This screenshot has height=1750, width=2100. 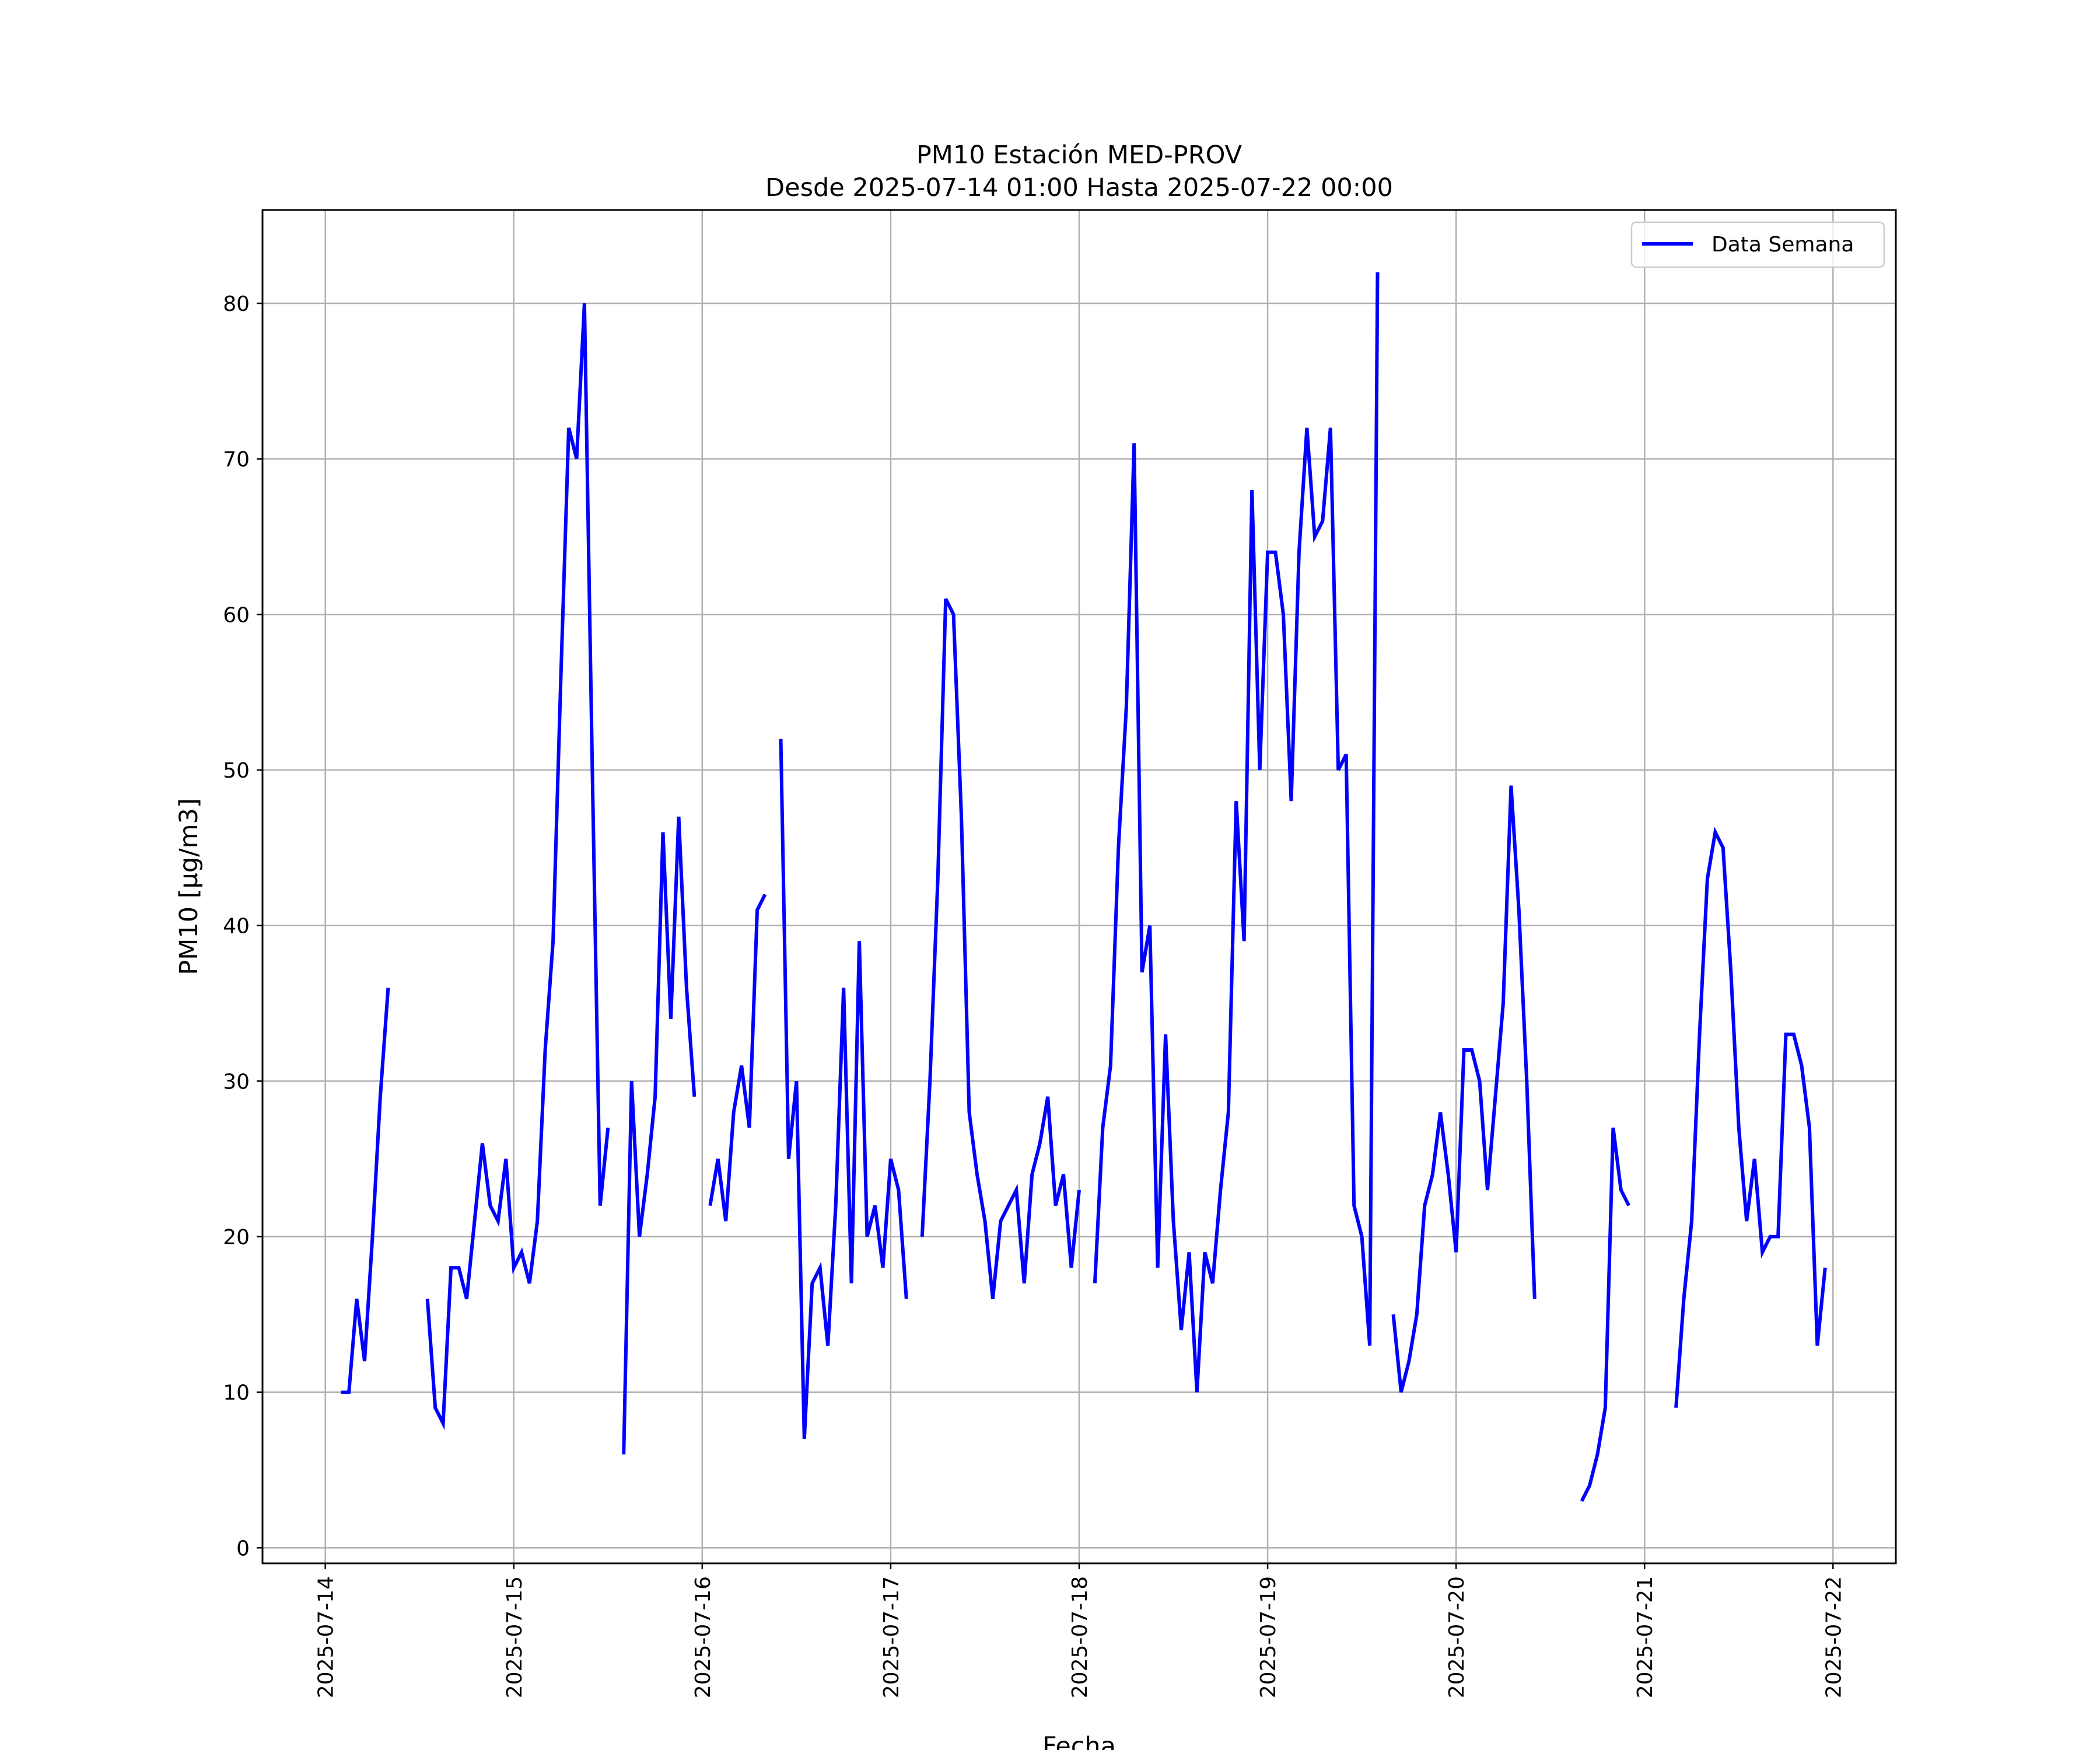 I want to click on x-tick-label: 2025-07-16, so click(x=703, y=1637).